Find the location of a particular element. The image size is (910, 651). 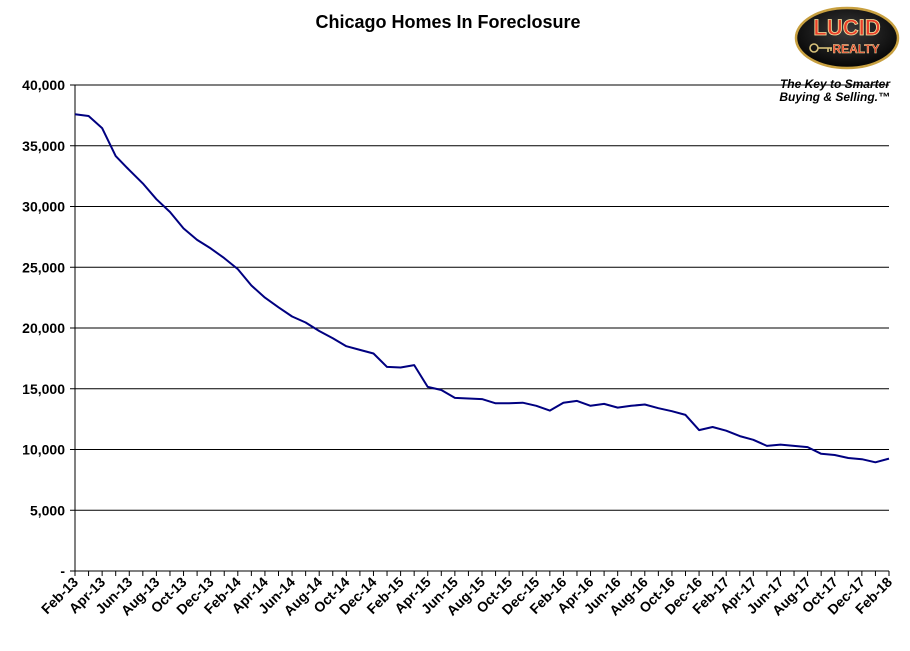

y-tick-label: 5,000 is located at coordinates (47, 510).